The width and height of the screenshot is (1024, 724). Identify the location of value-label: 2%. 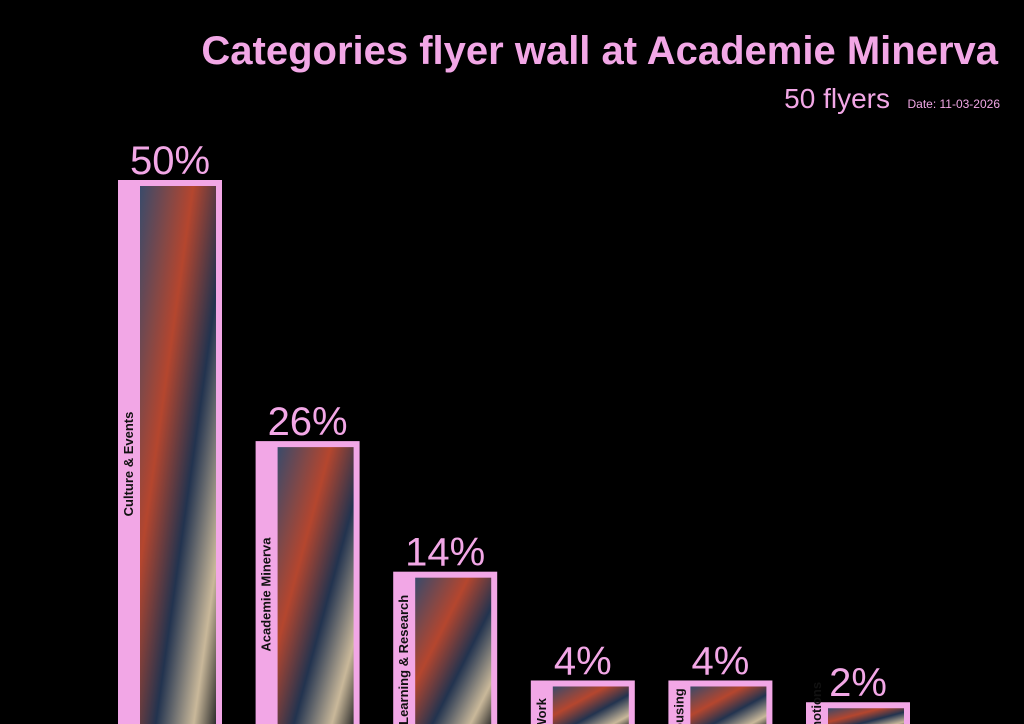
(858, 683).